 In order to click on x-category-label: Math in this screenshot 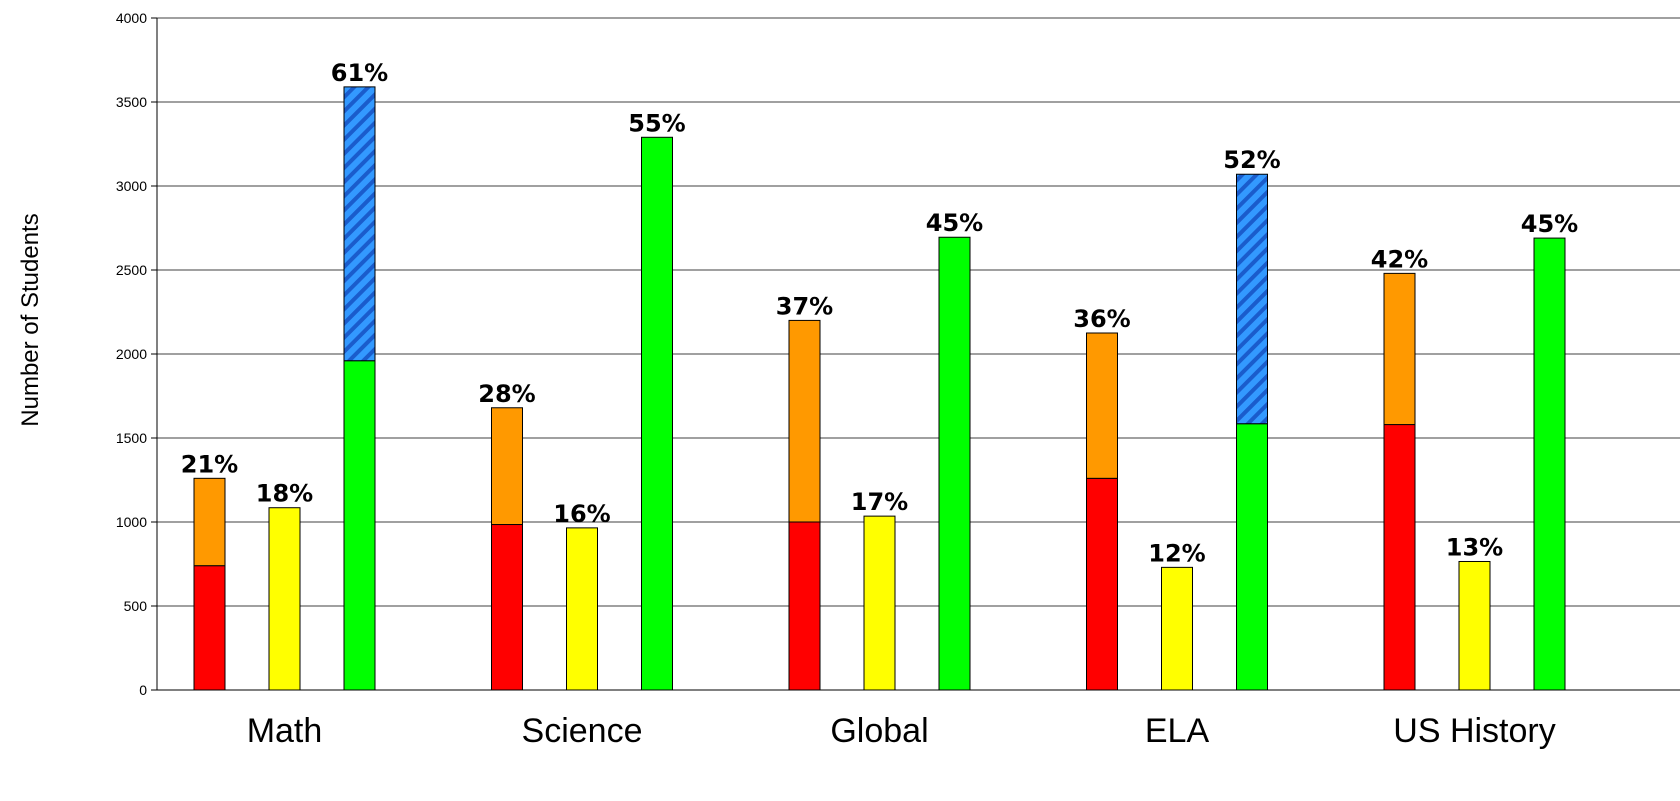, I will do `click(285, 731)`.